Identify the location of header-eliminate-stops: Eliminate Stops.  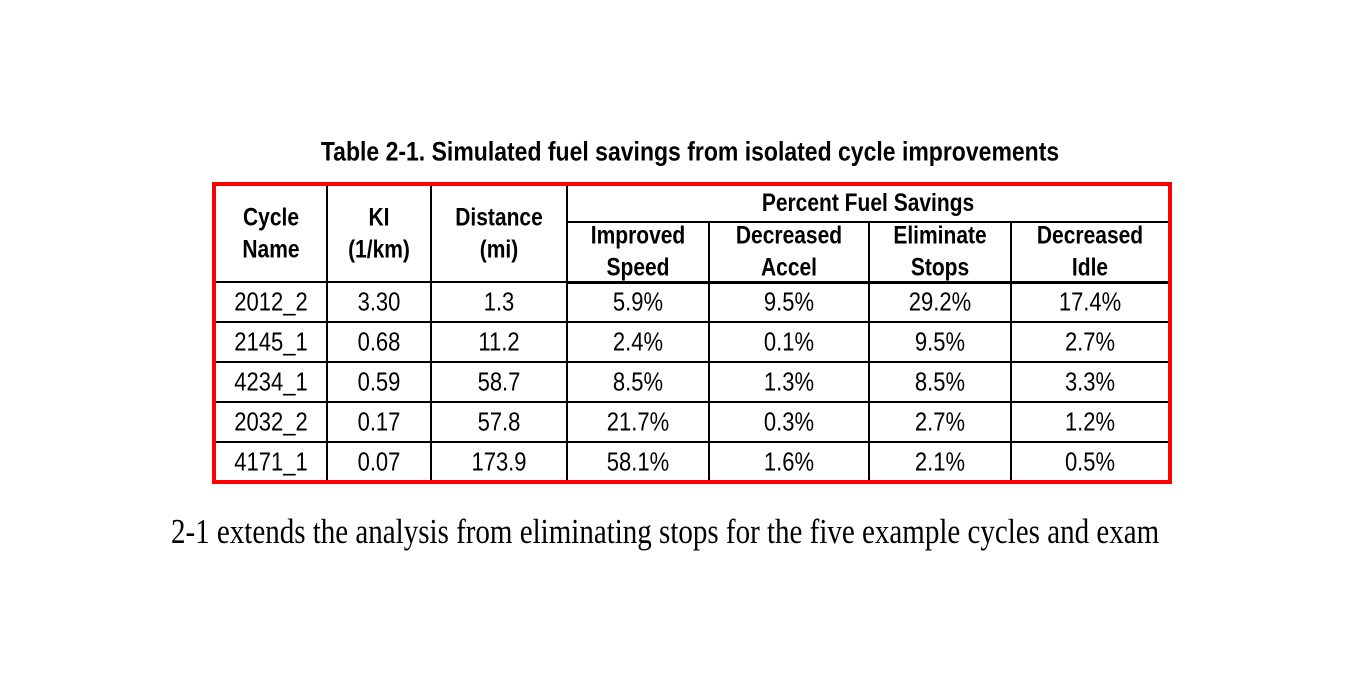
(940, 252).